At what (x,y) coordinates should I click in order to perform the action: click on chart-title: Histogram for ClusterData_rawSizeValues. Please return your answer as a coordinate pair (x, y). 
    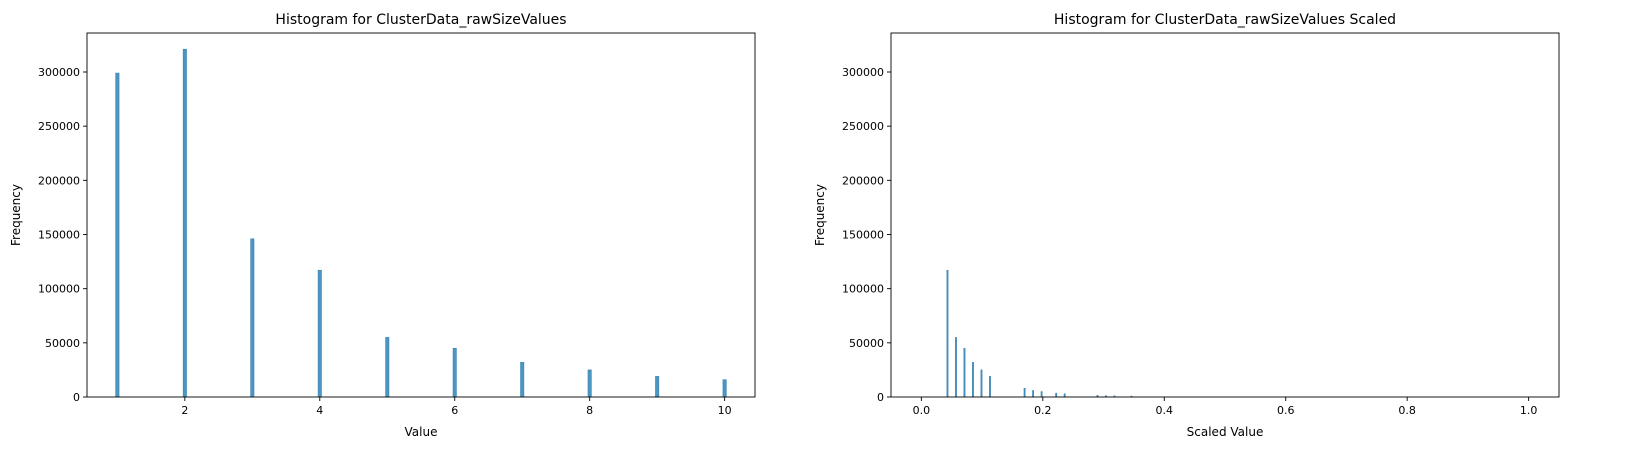
    Looking at the image, I should click on (420, 20).